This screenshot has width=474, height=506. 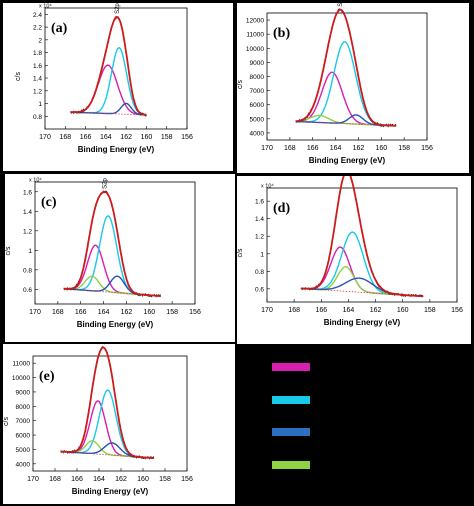 What do you see at coordinates (281, 33) in the screenshot?
I see `panel-label: (b)` at bounding box center [281, 33].